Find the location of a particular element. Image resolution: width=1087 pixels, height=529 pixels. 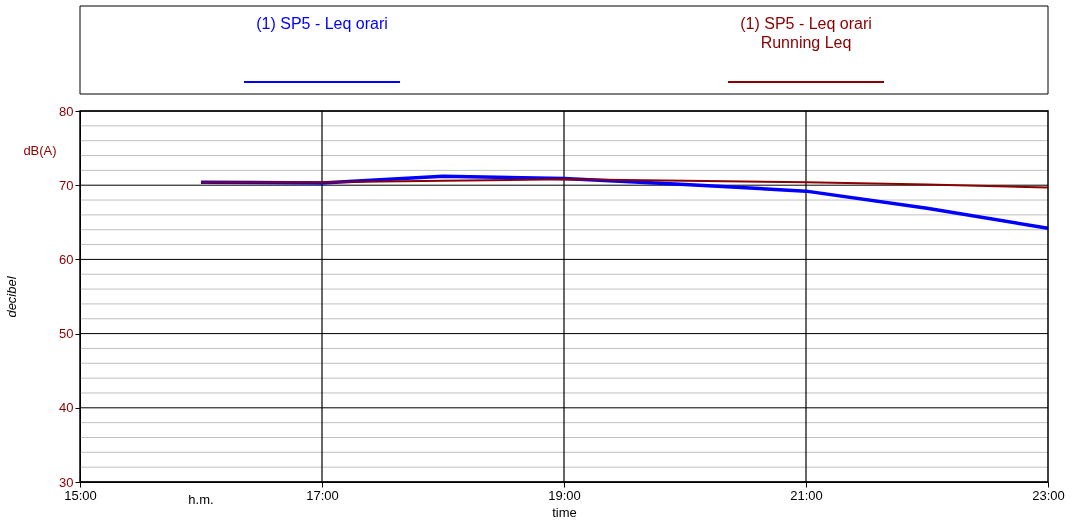

y-axis-title: decibel is located at coordinates (12, 296).